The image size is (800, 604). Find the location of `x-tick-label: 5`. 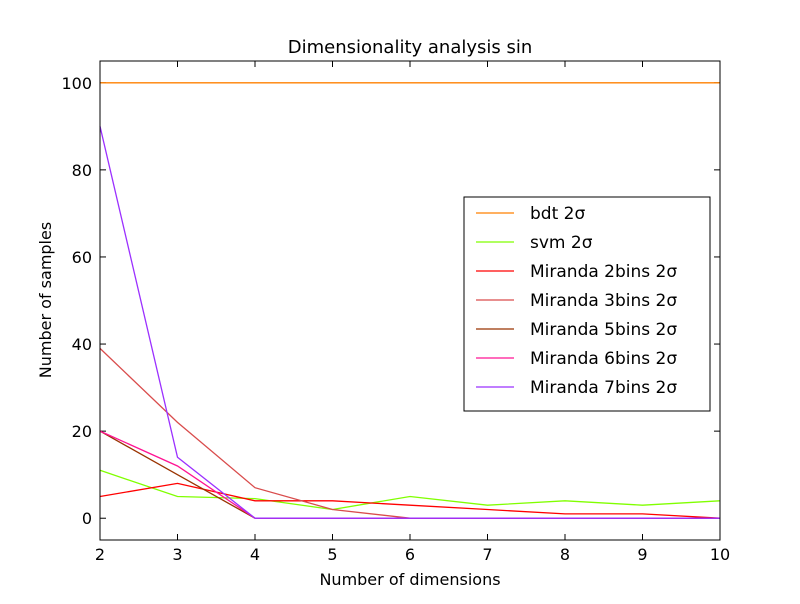

x-tick-label: 5 is located at coordinates (332, 554).